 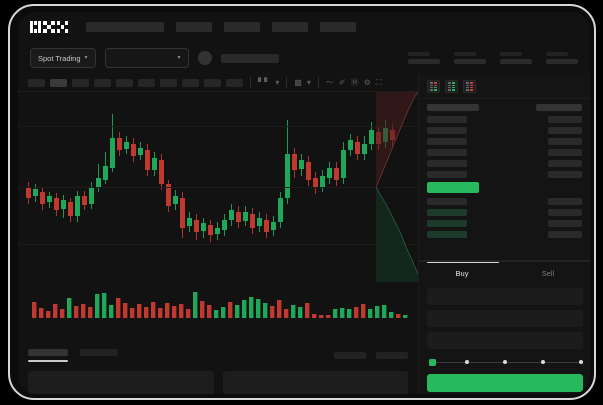 What do you see at coordinates (264, 82) in the screenshot?
I see `candles-type-icon: ▘▘` at bounding box center [264, 82].